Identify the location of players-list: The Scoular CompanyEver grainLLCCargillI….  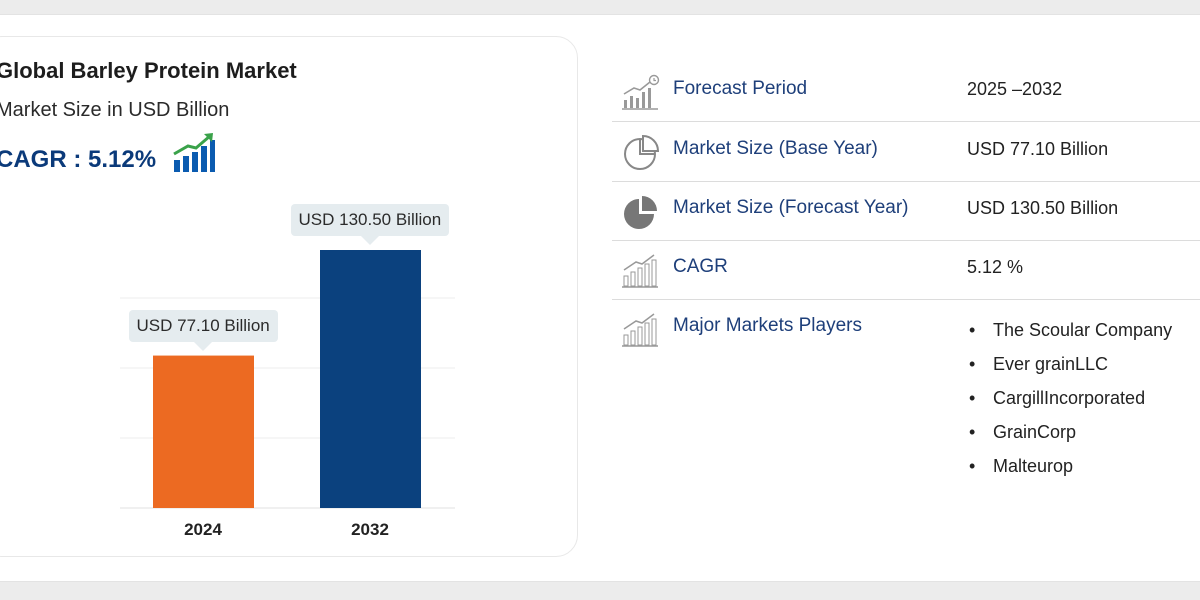
(1069, 398).